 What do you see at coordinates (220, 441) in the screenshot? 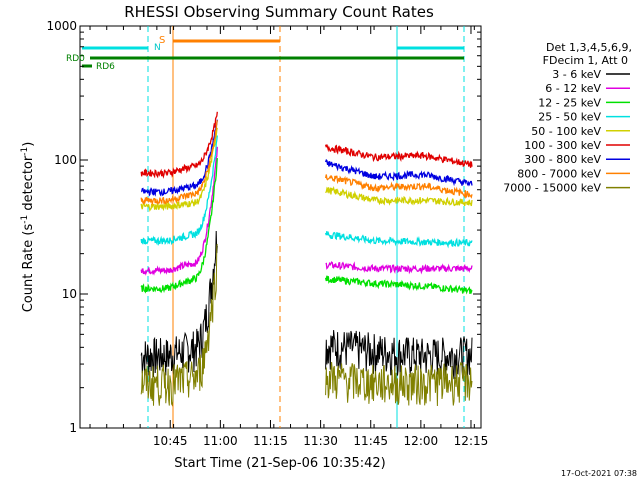
I see `x-tick-label: 11:00` at bounding box center [220, 441].